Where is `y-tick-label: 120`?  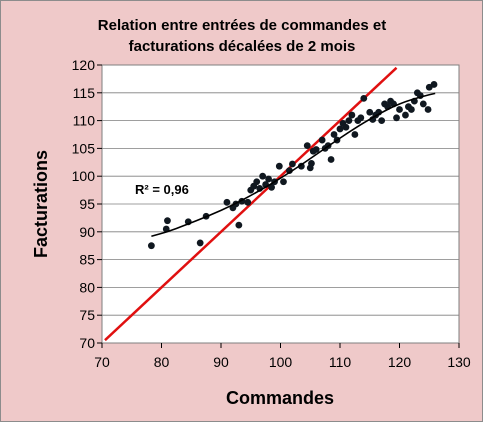
y-tick-label: 120 is located at coordinates (84, 65).